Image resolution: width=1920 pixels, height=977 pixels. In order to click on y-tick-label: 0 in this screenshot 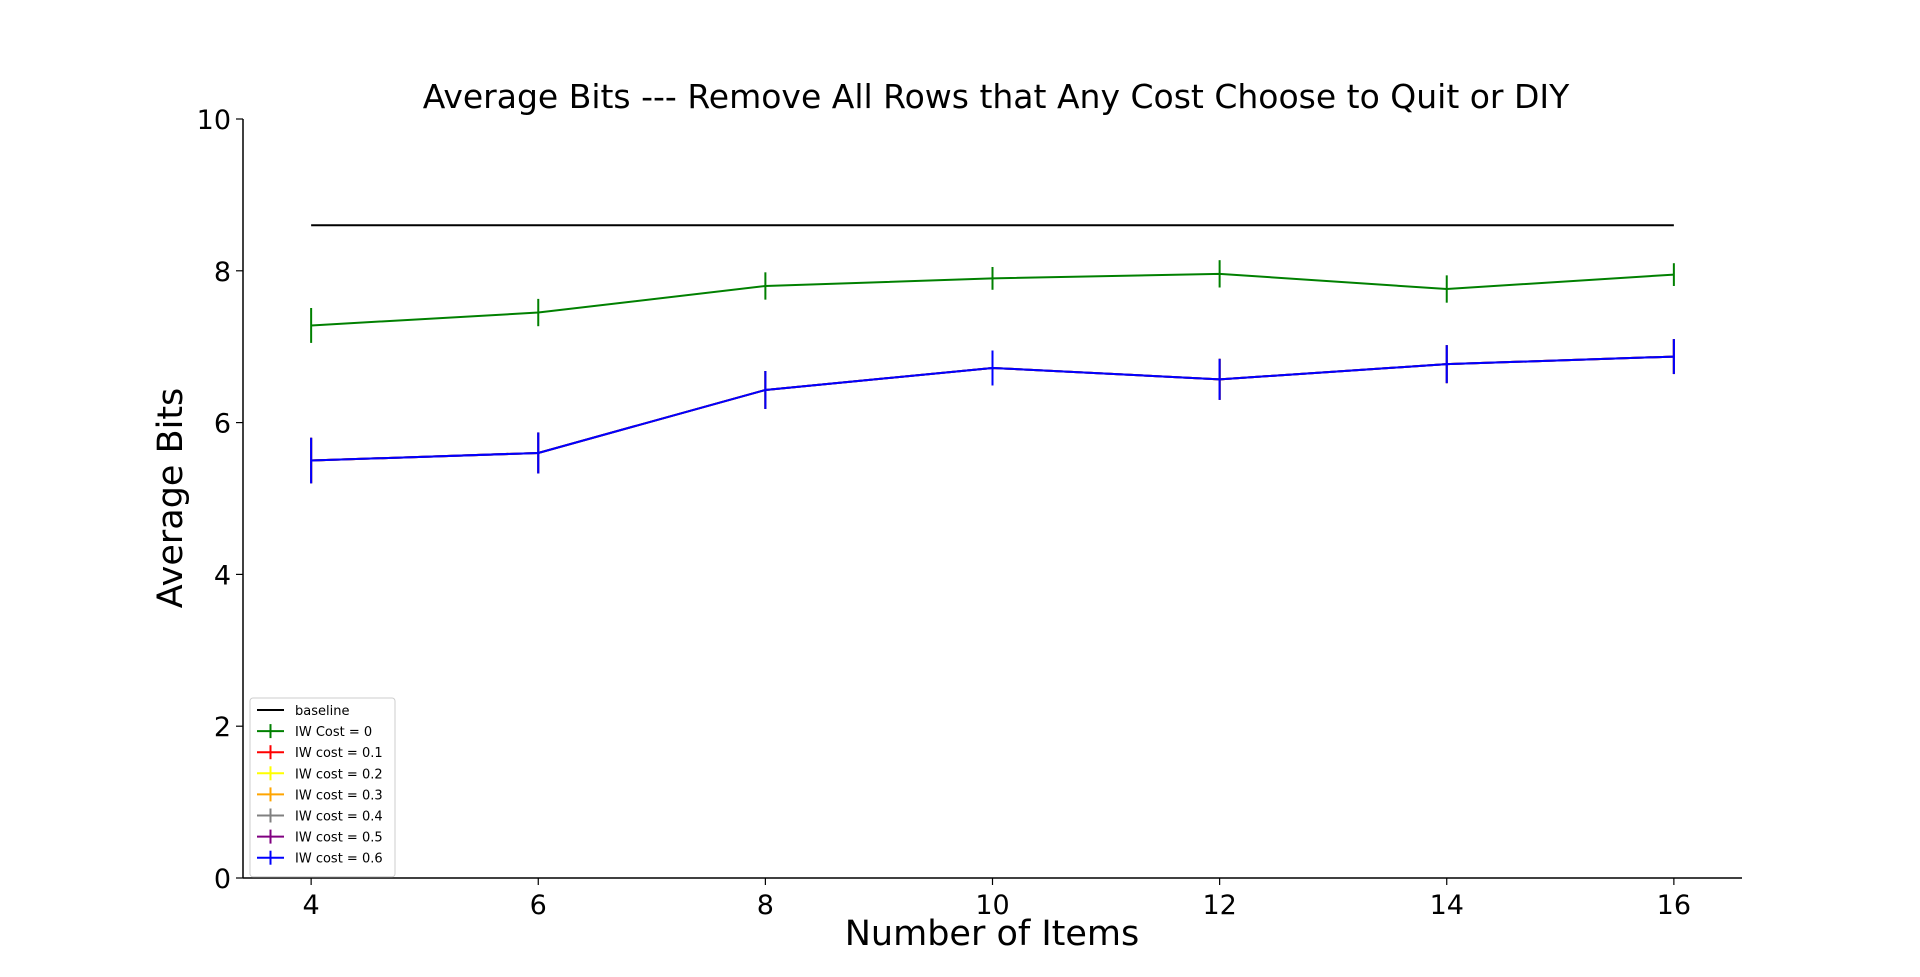, I will do `click(222, 879)`.